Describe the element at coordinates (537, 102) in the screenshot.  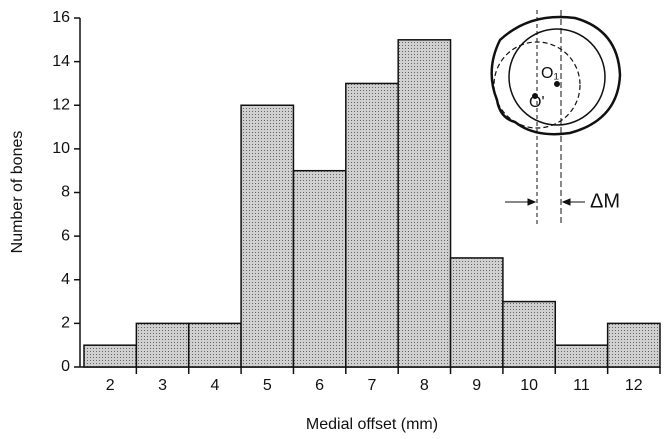
I see `annotation: O'` at that location.